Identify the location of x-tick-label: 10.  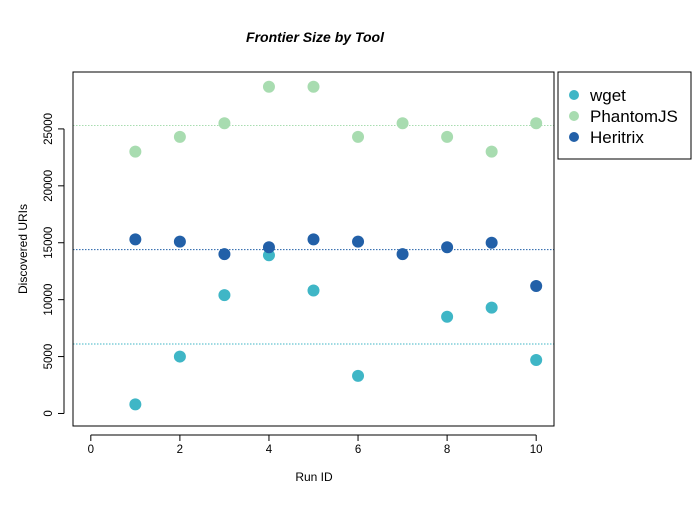
(536, 450).